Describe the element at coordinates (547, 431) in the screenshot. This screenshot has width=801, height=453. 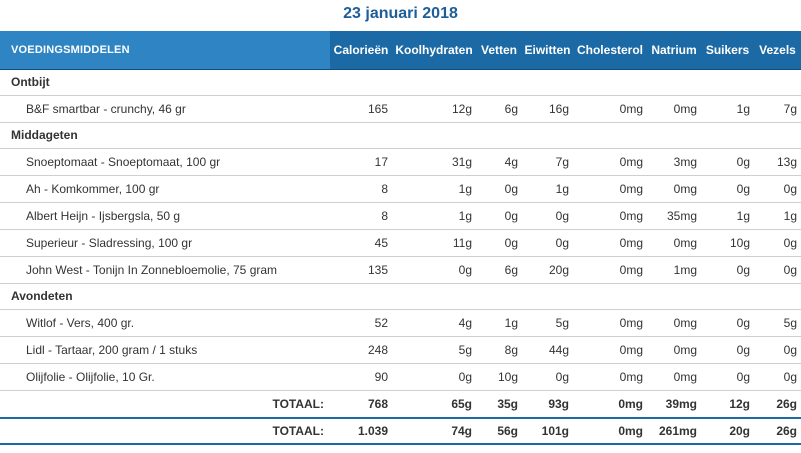
I see `day-total-protein: 101g` at that location.